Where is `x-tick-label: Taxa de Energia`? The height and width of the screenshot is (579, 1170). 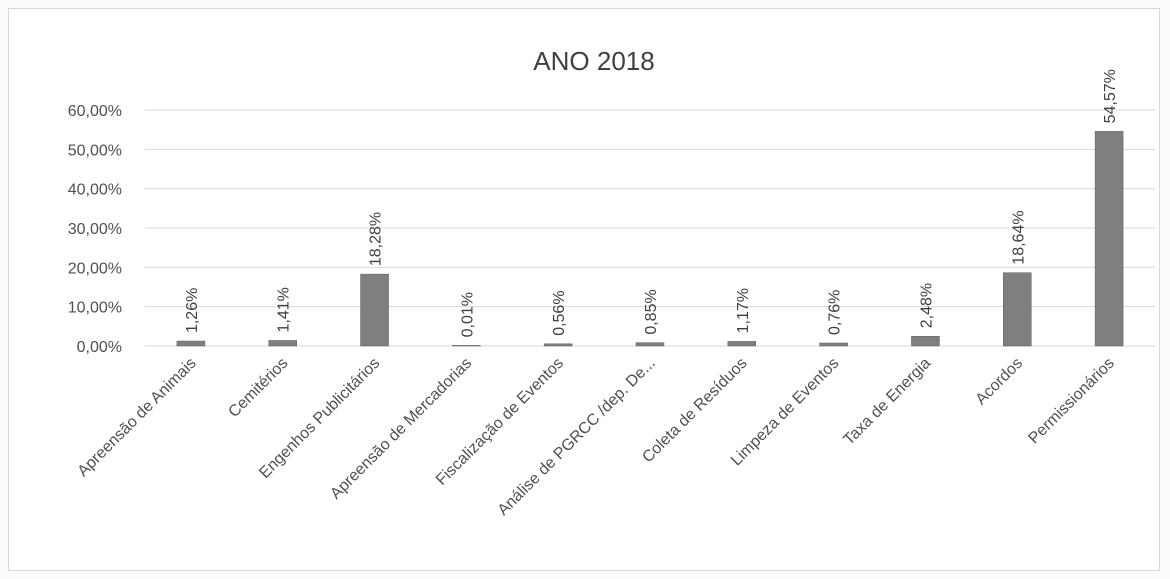 x-tick-label: Taxa de Energia is located at coordinates (887, 402).